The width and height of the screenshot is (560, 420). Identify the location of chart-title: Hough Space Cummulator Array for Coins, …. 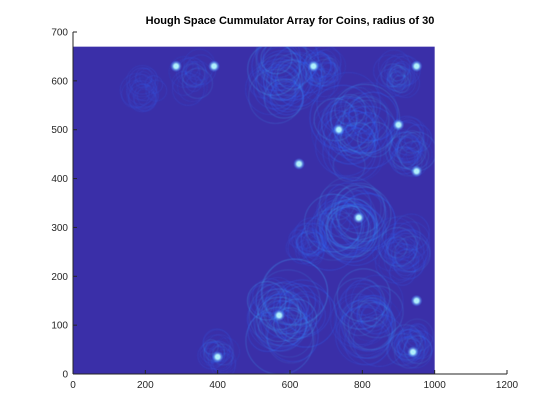
(290, 21).